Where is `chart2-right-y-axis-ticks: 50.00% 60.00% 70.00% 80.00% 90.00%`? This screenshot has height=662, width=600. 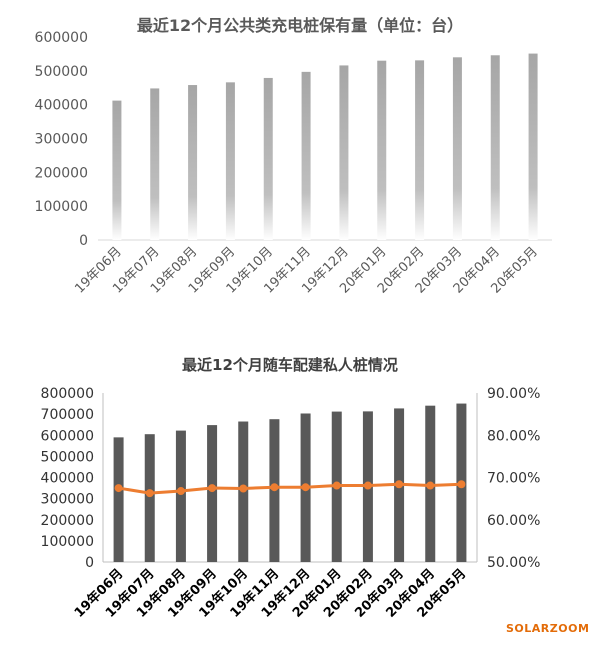
chart2-right-y-axis-ticks: 50.00% 60.00% 70.00% 80.00% 90.00% is located at coordinates (513, 478).